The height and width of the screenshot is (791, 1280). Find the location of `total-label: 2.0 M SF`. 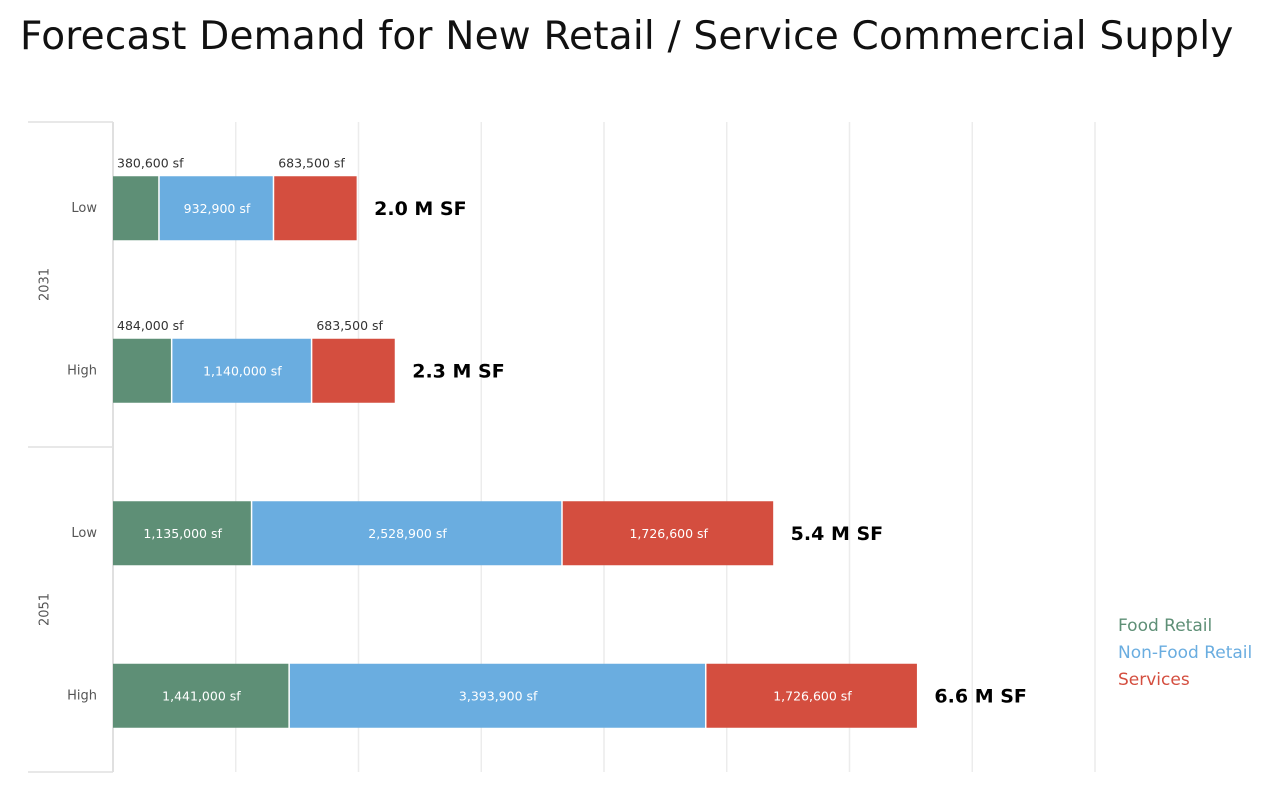

total-label: 2.0 M SF is located at coordinates (420, 209).